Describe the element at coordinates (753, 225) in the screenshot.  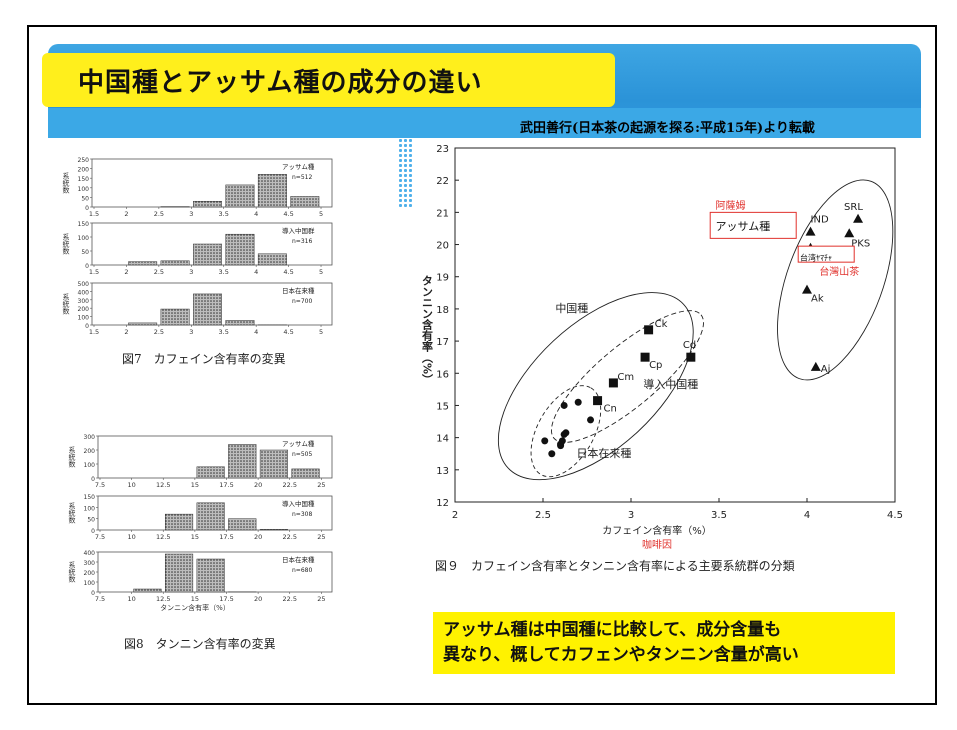
I see `annotation-assam-box` at that location.